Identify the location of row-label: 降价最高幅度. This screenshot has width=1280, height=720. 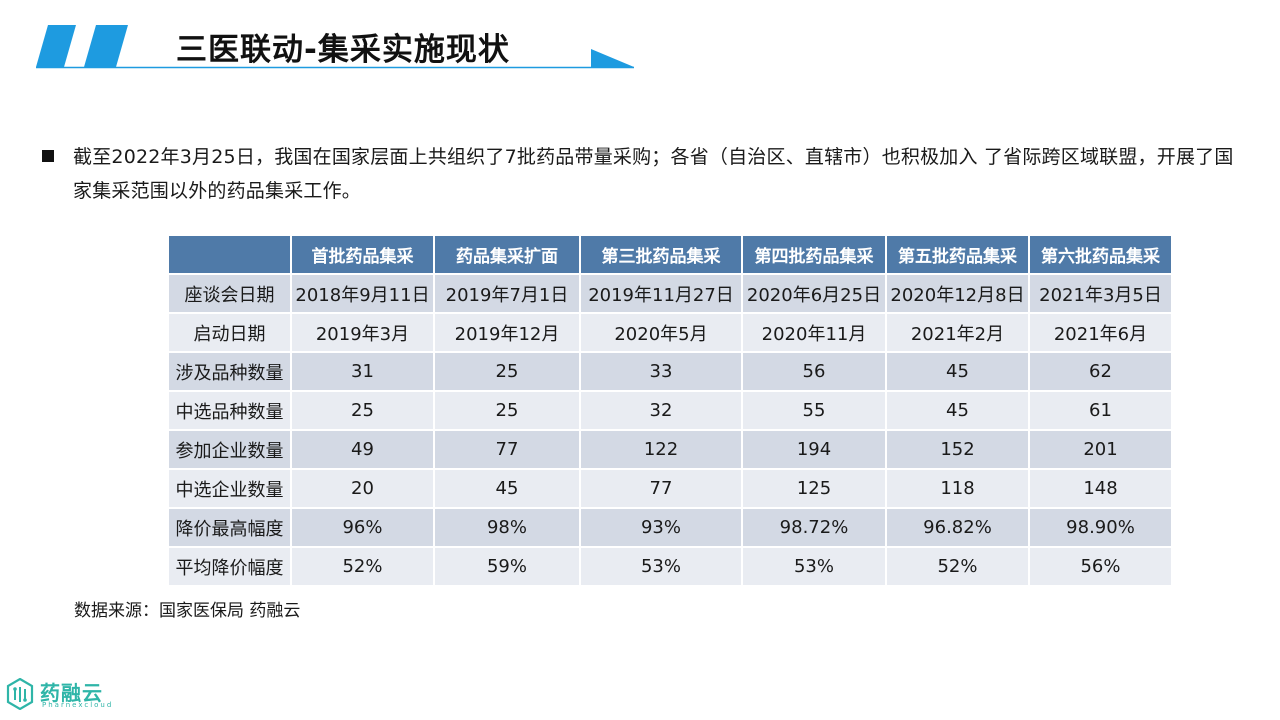
(229, 527).